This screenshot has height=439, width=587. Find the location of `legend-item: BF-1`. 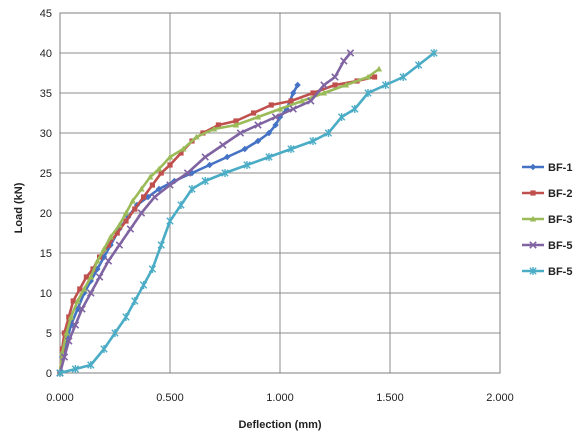

legend-item: BF-1 is located at coordinates (547, 168).